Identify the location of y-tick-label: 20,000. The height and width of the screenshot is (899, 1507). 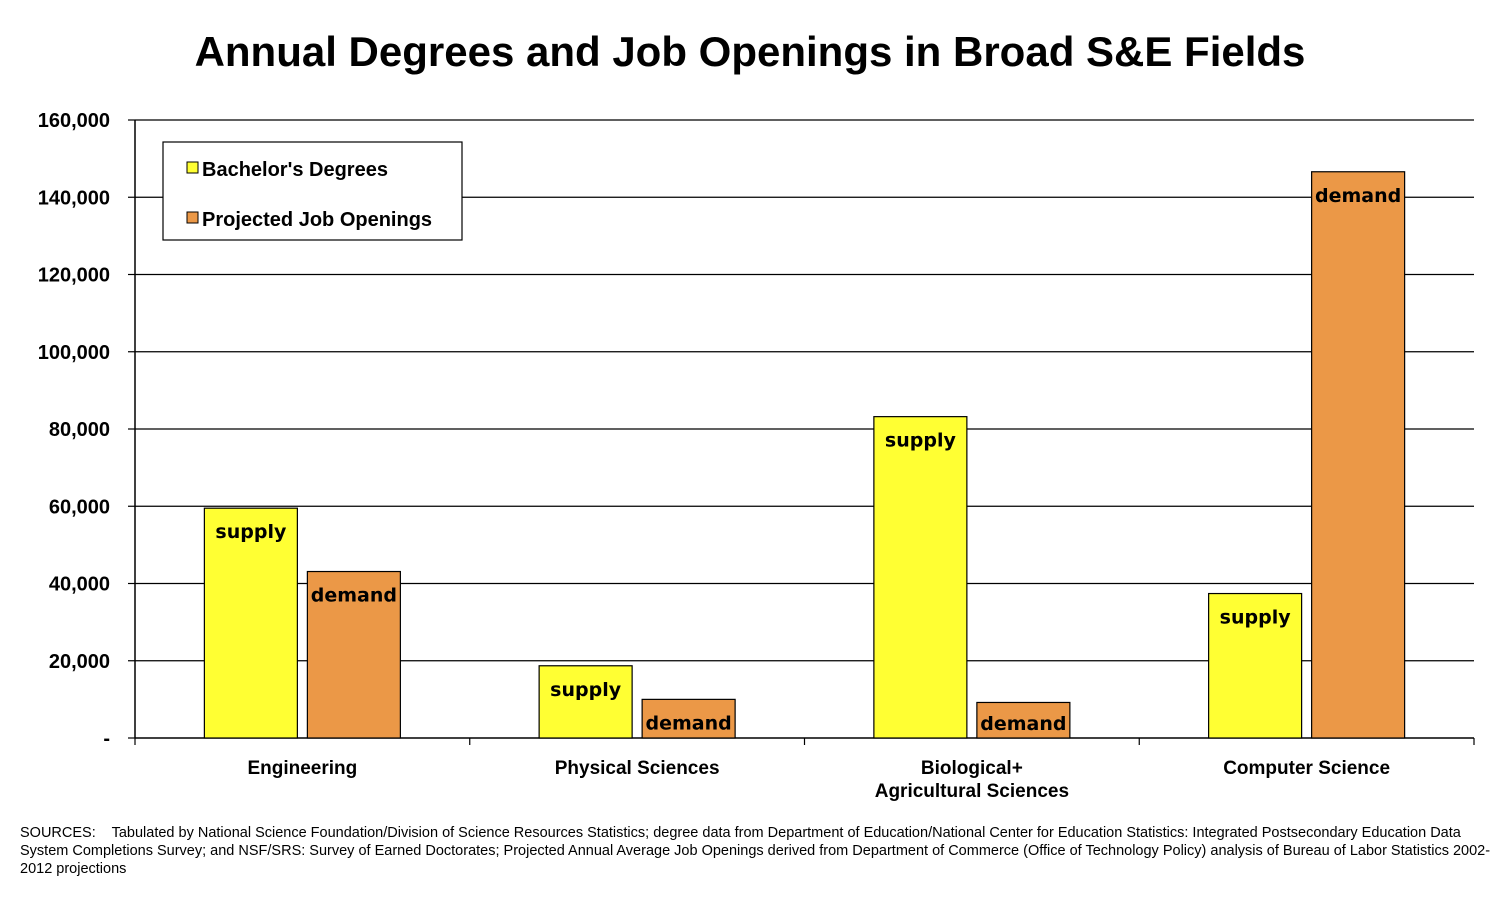
(79, 662).